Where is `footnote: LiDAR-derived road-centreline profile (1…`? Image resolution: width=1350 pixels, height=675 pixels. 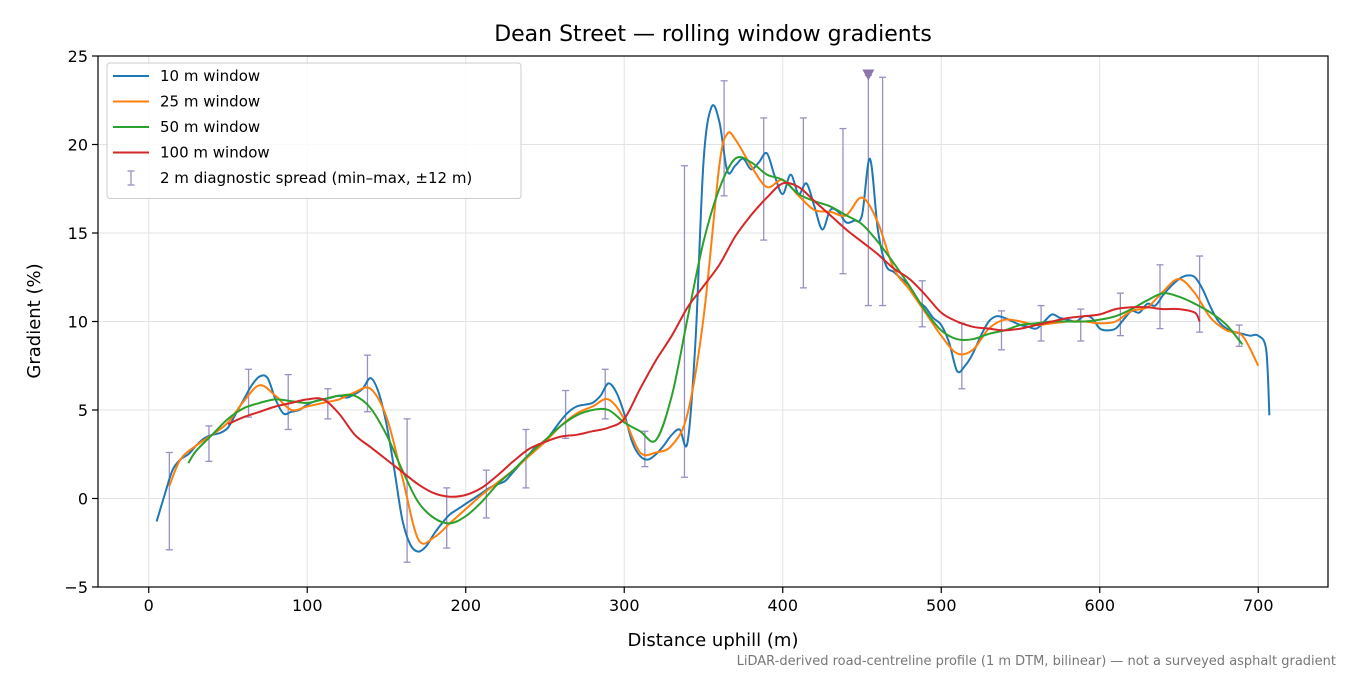
footnote: LiDAR-derived road-centreline profile (1… is located at coordinates (1036, 661).